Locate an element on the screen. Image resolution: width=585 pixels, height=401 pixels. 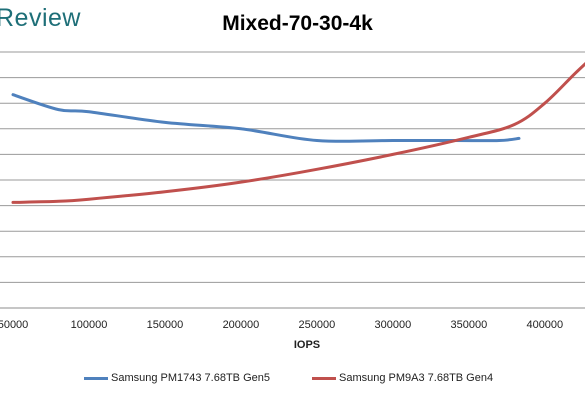
x-tick-label: 100000 is located at coordinates (89, 325).